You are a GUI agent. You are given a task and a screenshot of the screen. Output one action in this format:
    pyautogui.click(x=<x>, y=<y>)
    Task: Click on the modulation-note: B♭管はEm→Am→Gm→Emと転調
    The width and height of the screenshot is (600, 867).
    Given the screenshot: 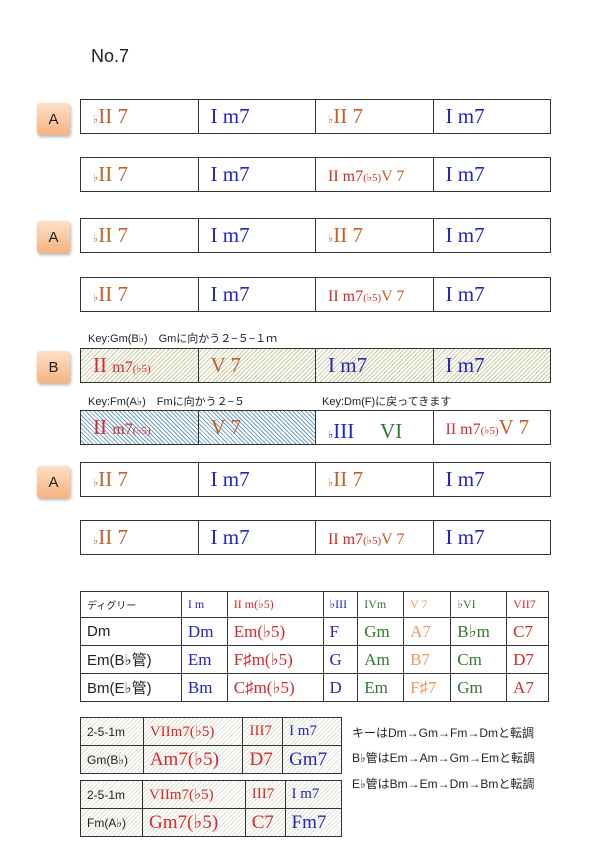 What is the action you would take?
    pyautogui.click(x=443, y=758)
    